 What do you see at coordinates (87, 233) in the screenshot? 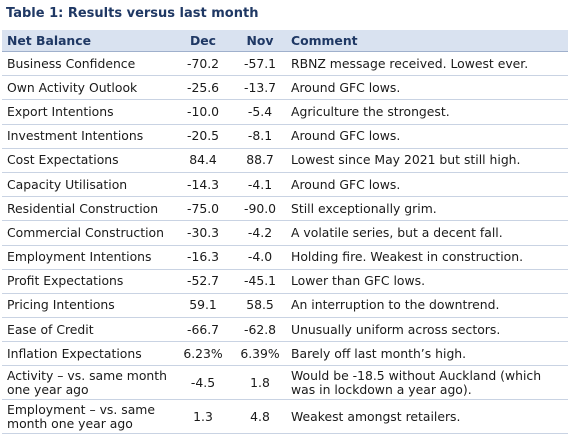
I see `metric-cell: Commercial Construction` at bounding box center [87, 233].